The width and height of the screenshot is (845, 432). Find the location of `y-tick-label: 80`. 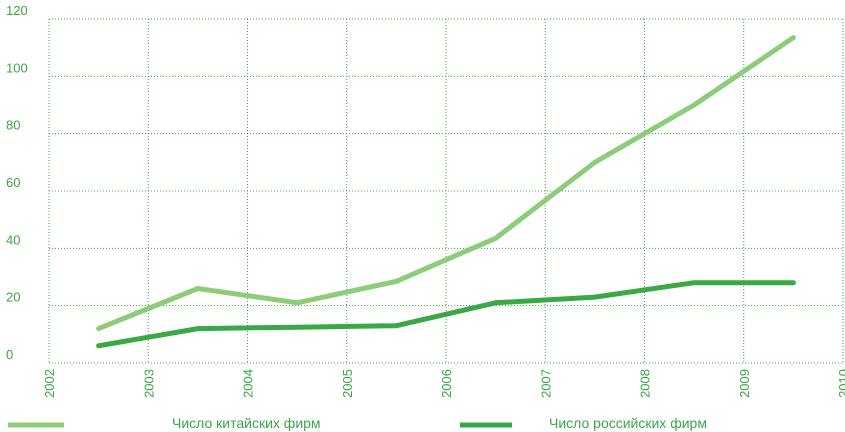

y-tick-label: 80 is located at coordinates (13, 125).